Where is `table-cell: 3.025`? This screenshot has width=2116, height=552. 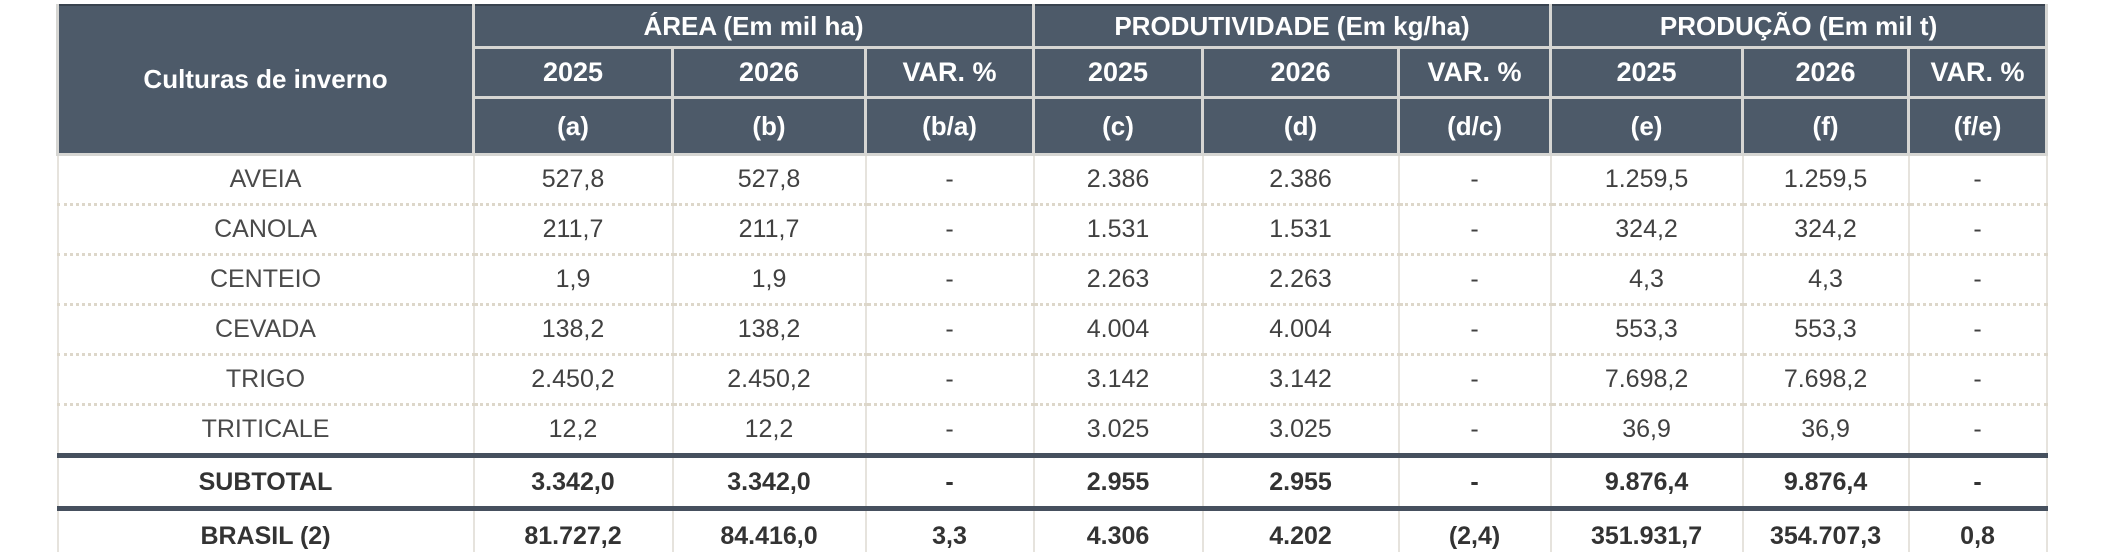
table-cell: 3.025 is located at coordinates (1300, 429).